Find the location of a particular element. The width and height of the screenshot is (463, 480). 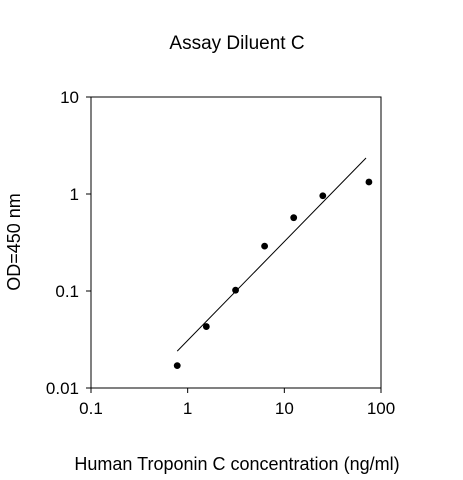

y-tick-label: 0.1 is located at coordinates (67, 291).